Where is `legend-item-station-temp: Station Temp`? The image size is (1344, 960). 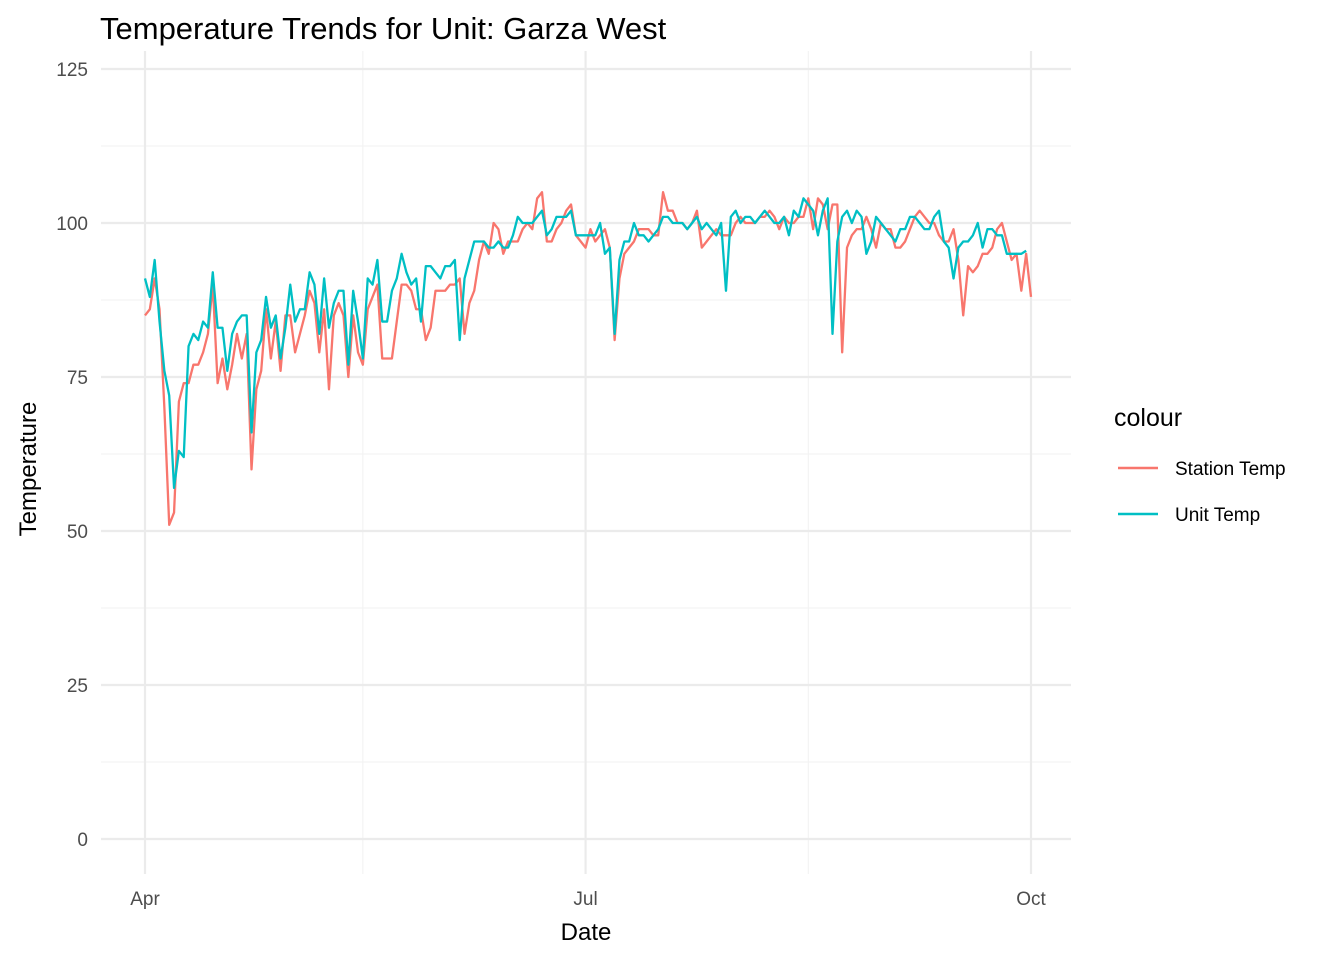
legend-item-station-temp: Station Temp is located at coordinates (1202, 469).